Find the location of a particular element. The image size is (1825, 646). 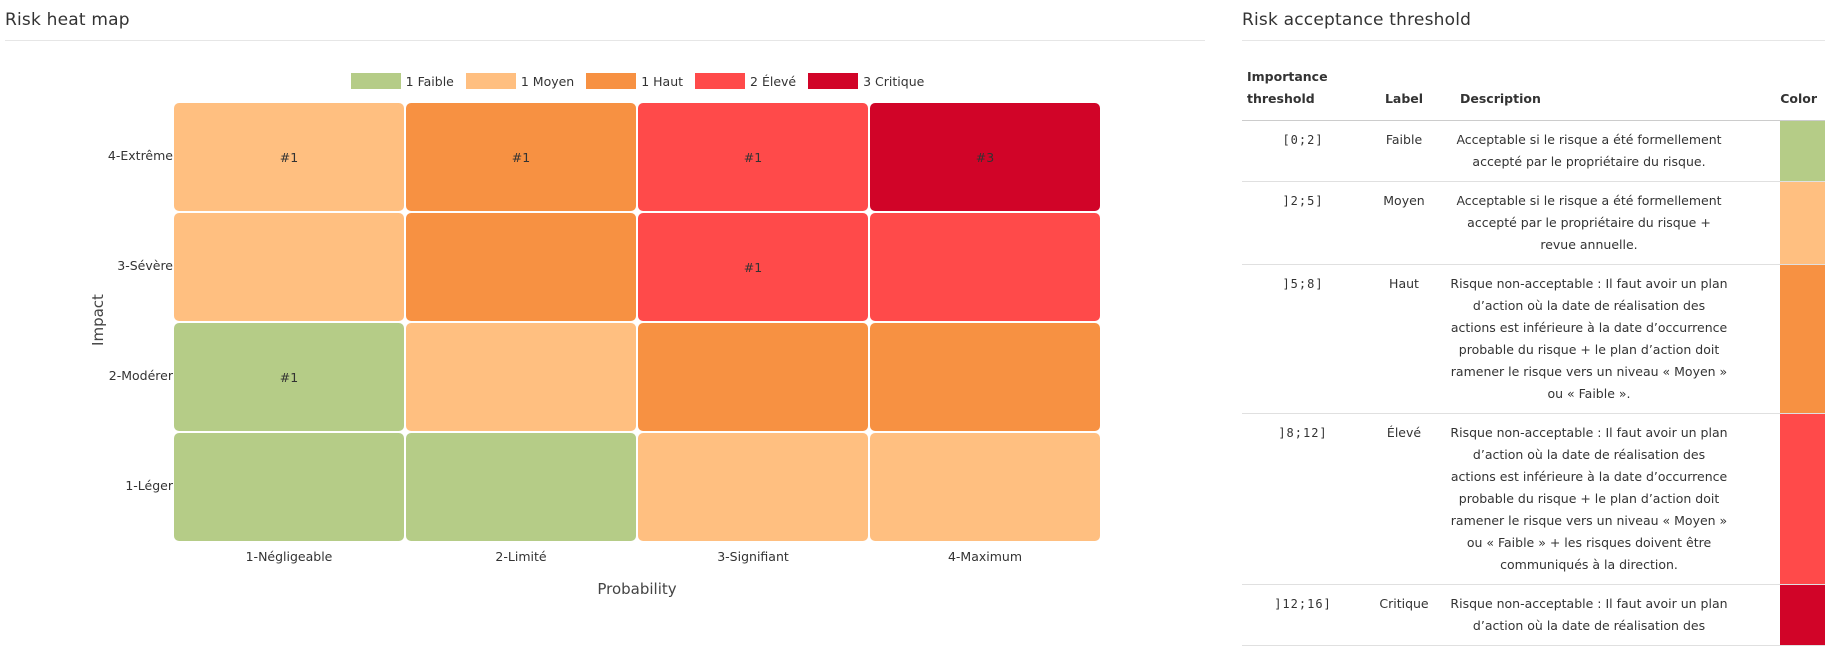

threshold-range: [0;2] is located at coordinates (1303, 151).